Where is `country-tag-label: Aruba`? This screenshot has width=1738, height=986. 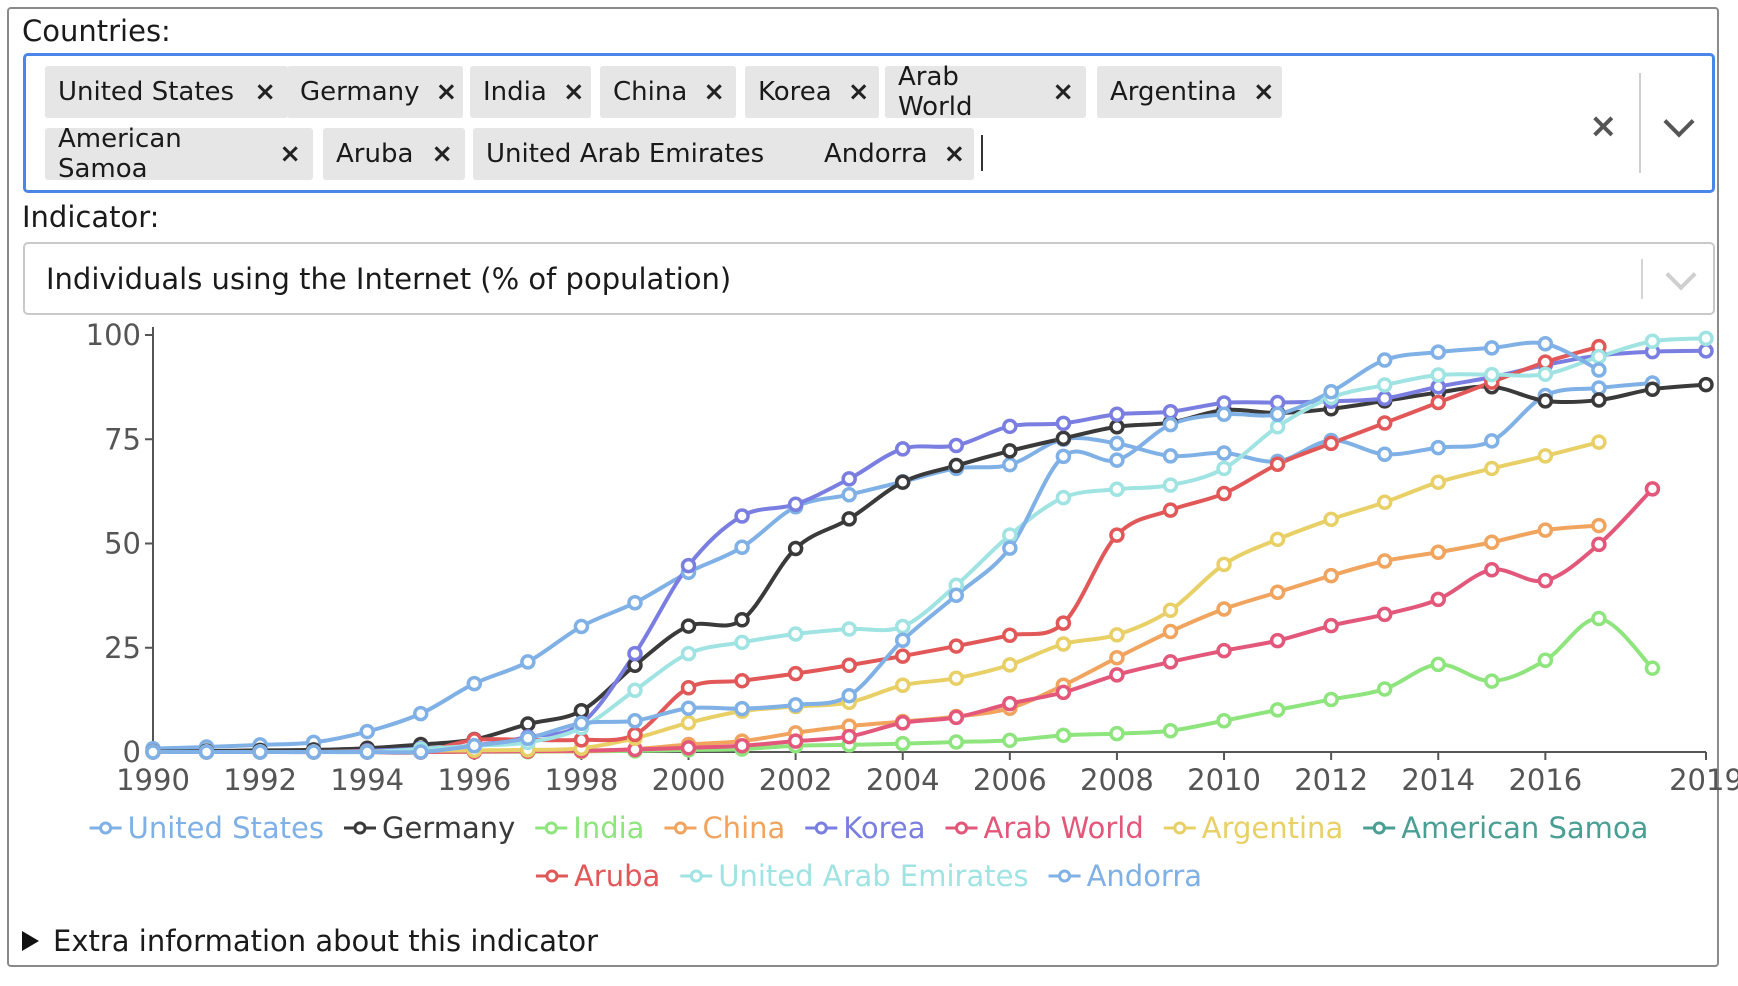
country-tag-label: Aruba is located at coordinates (375, 154).